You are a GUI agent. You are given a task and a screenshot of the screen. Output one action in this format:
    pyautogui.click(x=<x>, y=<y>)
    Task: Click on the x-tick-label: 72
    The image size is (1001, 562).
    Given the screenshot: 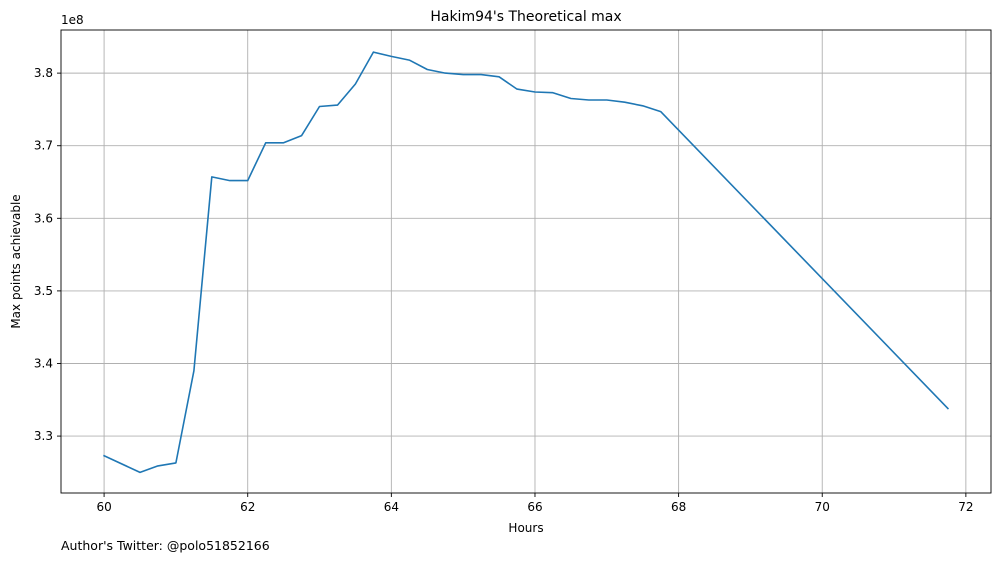 What is the action you would take?
    pyautogui.click(x=965, y=507)
    